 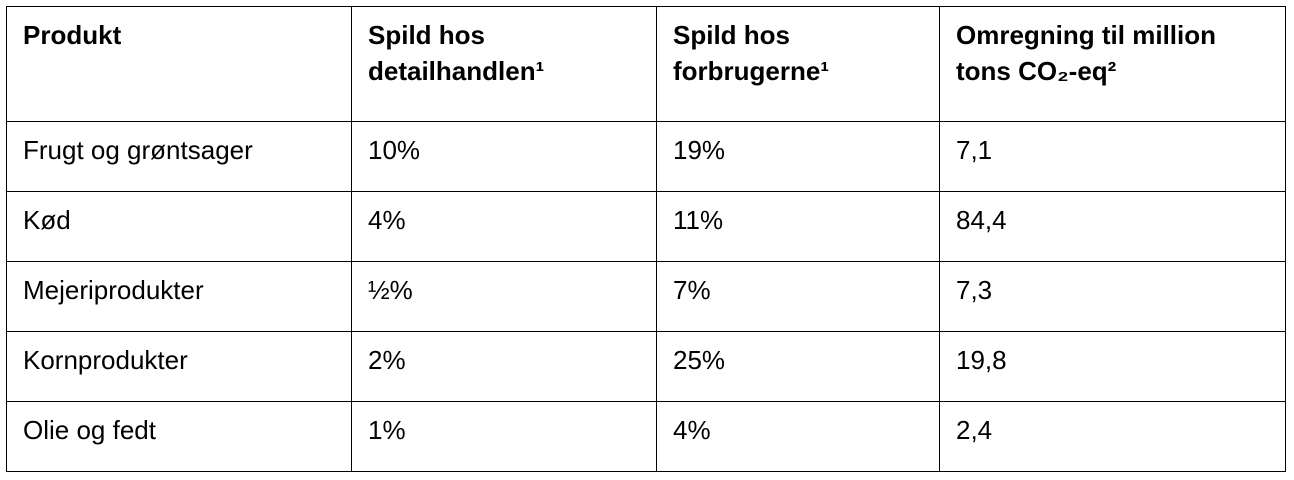 I want to click on table-cell: 7%, so click(x=798, y=296).